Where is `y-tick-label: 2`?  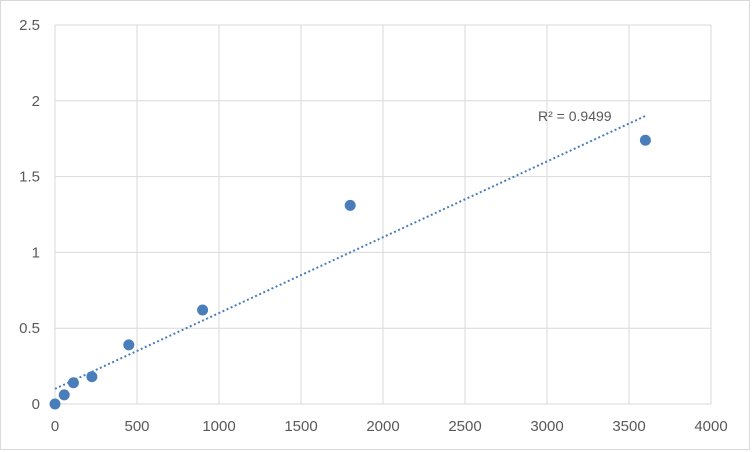 y-tick-label: 2 is located at coordinates (36, 101).